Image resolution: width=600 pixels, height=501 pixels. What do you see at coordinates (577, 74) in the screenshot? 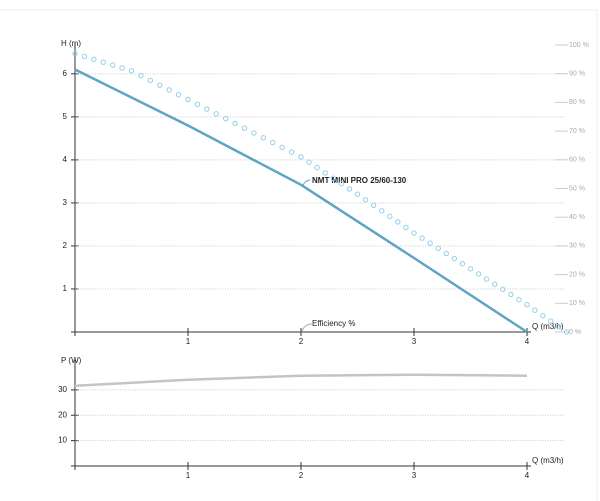
I see `y2-tick-label: 90 %` at bounding box center [577, 74].